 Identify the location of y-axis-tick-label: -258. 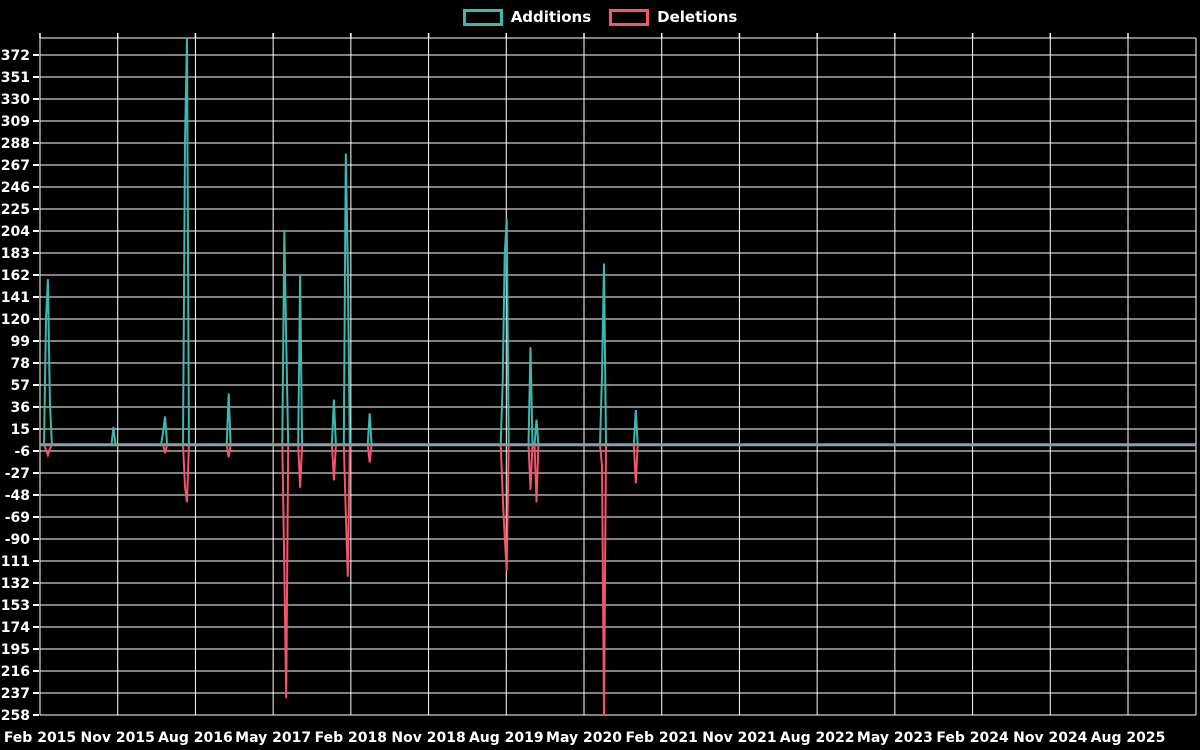
(15, 716).